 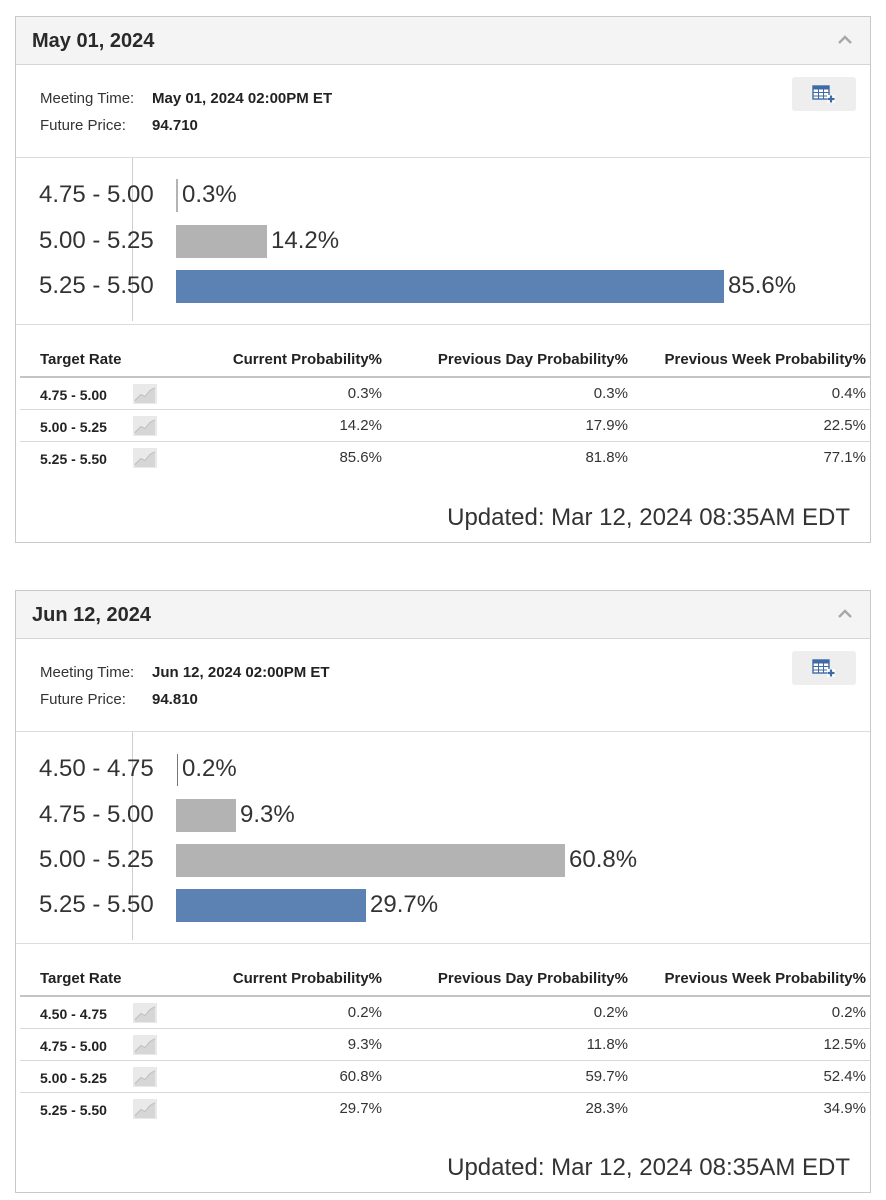 What do you see at coordinates (404, 904) in the screenshot?
I see `bar-value: 29.7%` at bounding box center [404, 904].